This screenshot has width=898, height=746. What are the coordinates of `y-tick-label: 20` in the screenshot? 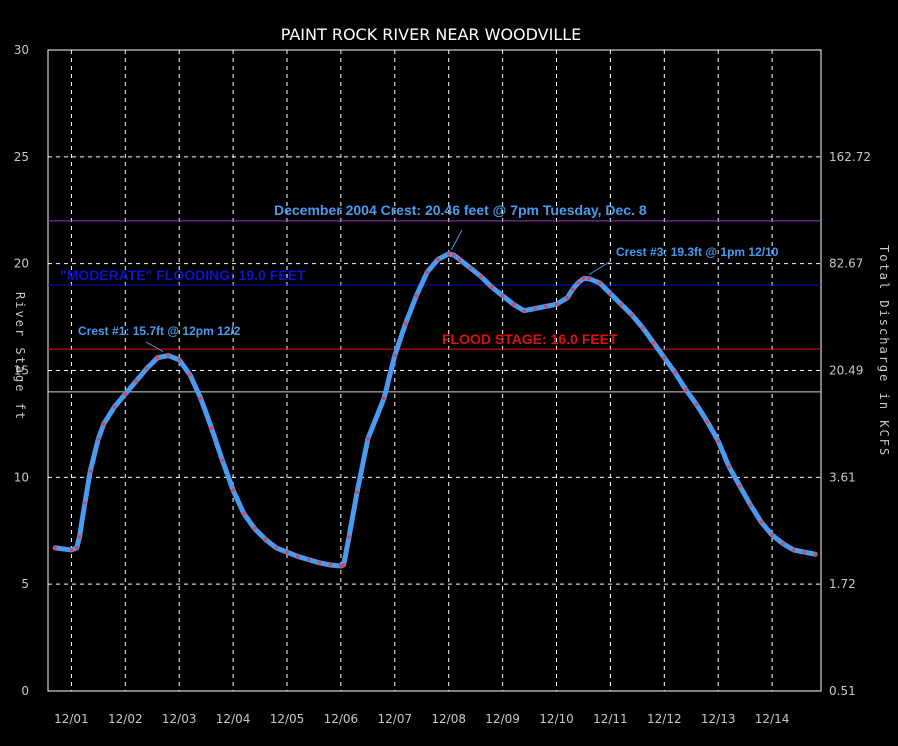 It's located at (21, 264).